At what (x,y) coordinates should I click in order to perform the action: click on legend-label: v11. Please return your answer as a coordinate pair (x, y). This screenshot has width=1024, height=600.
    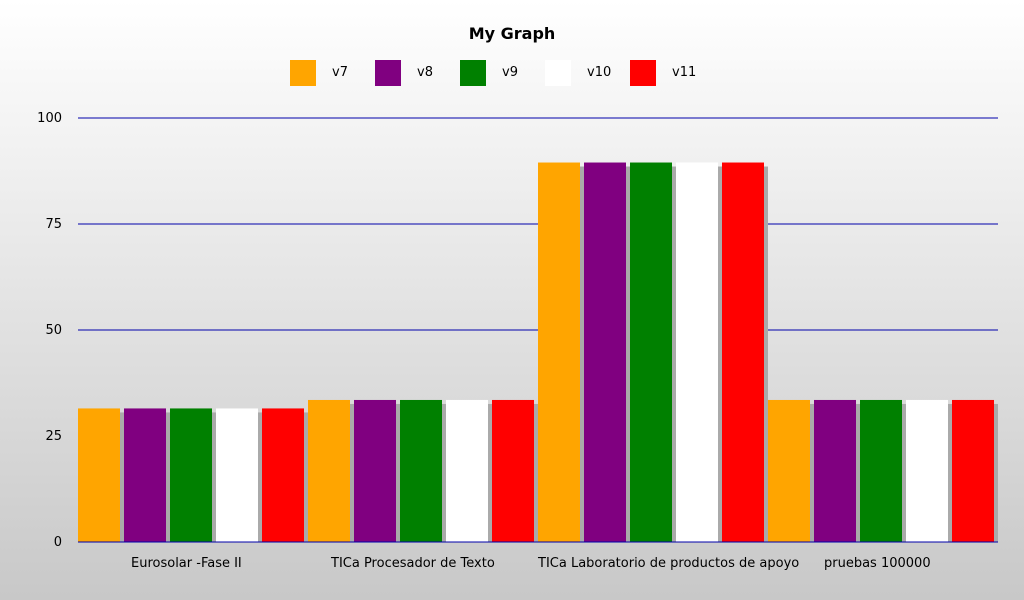
    Looking at the image, I should click on (684, 72).